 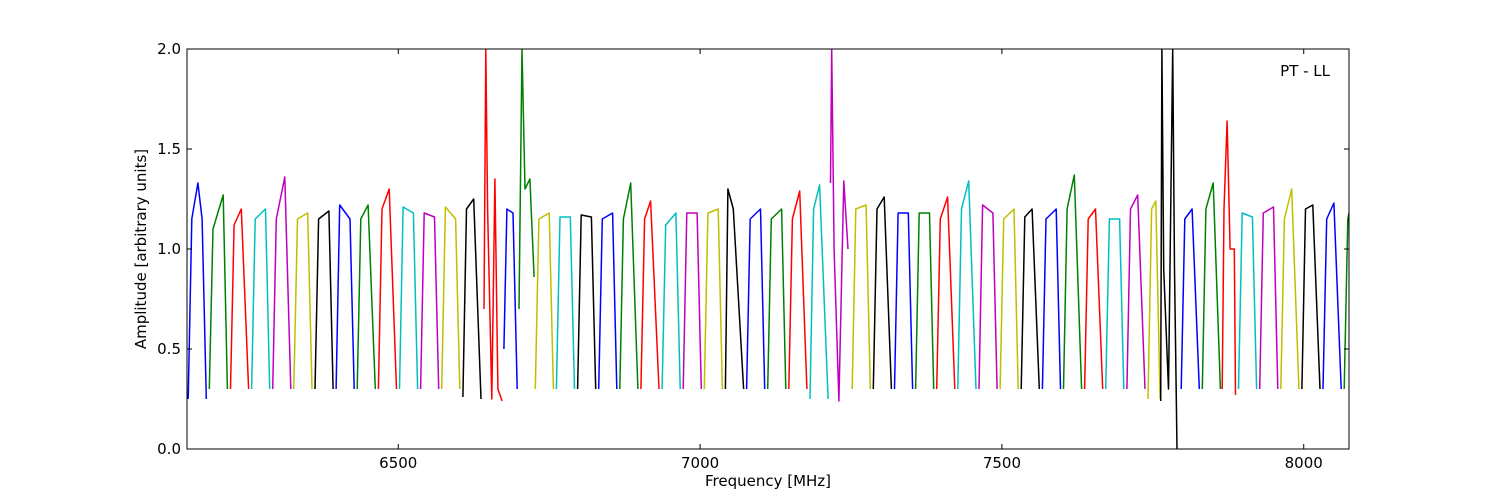 What do you see at coordinates (169, 349) in the screenshot?
I see `y-tick-label: 0.5` at bounding box center [169, 349].